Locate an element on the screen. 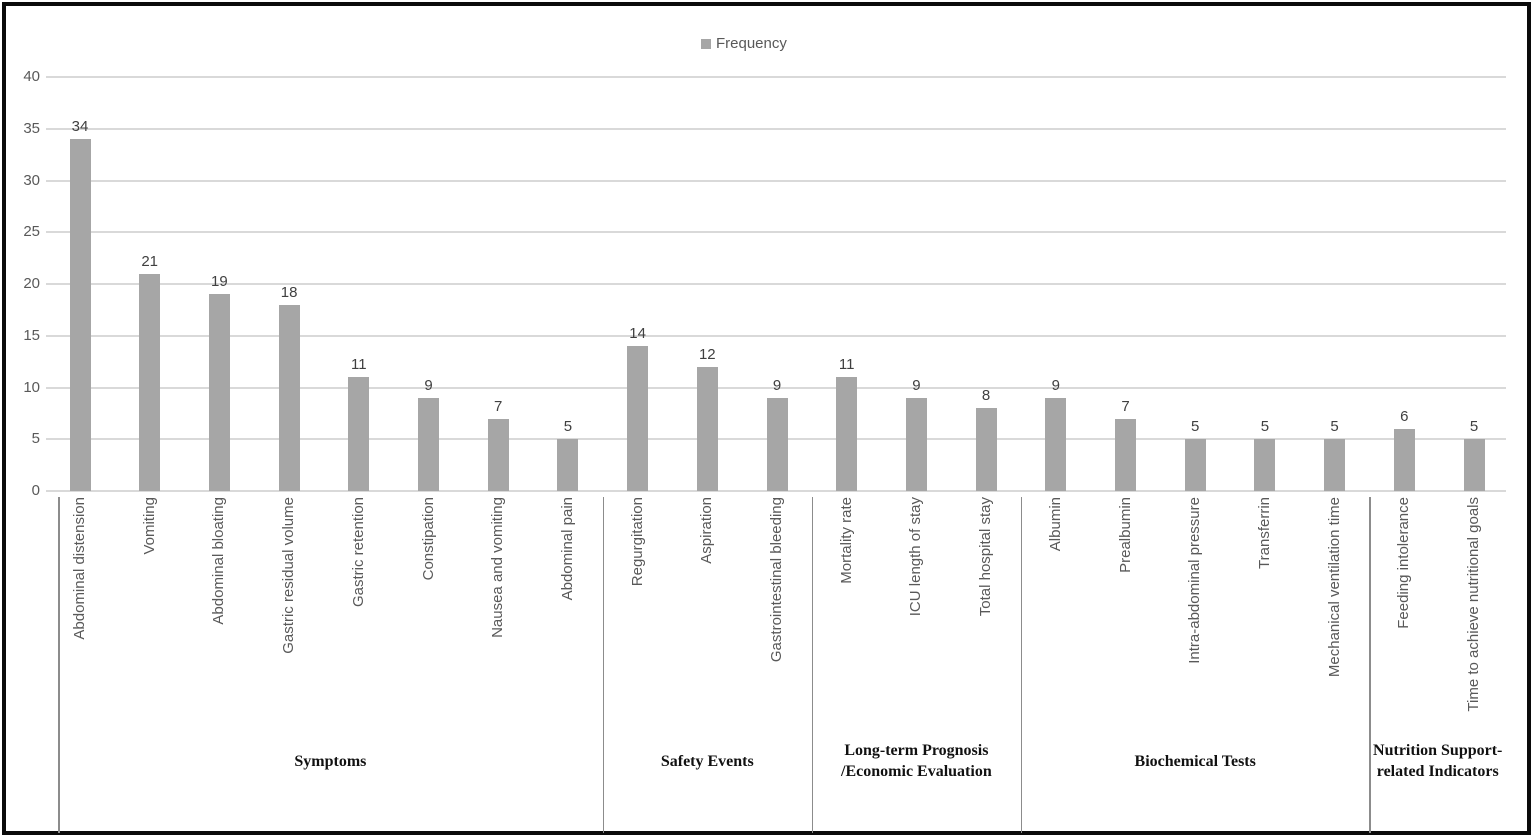 The width and height of the screenshot is (1535, 839). x-axis-label: ICU length of stay is located at coordinates (916, 557).